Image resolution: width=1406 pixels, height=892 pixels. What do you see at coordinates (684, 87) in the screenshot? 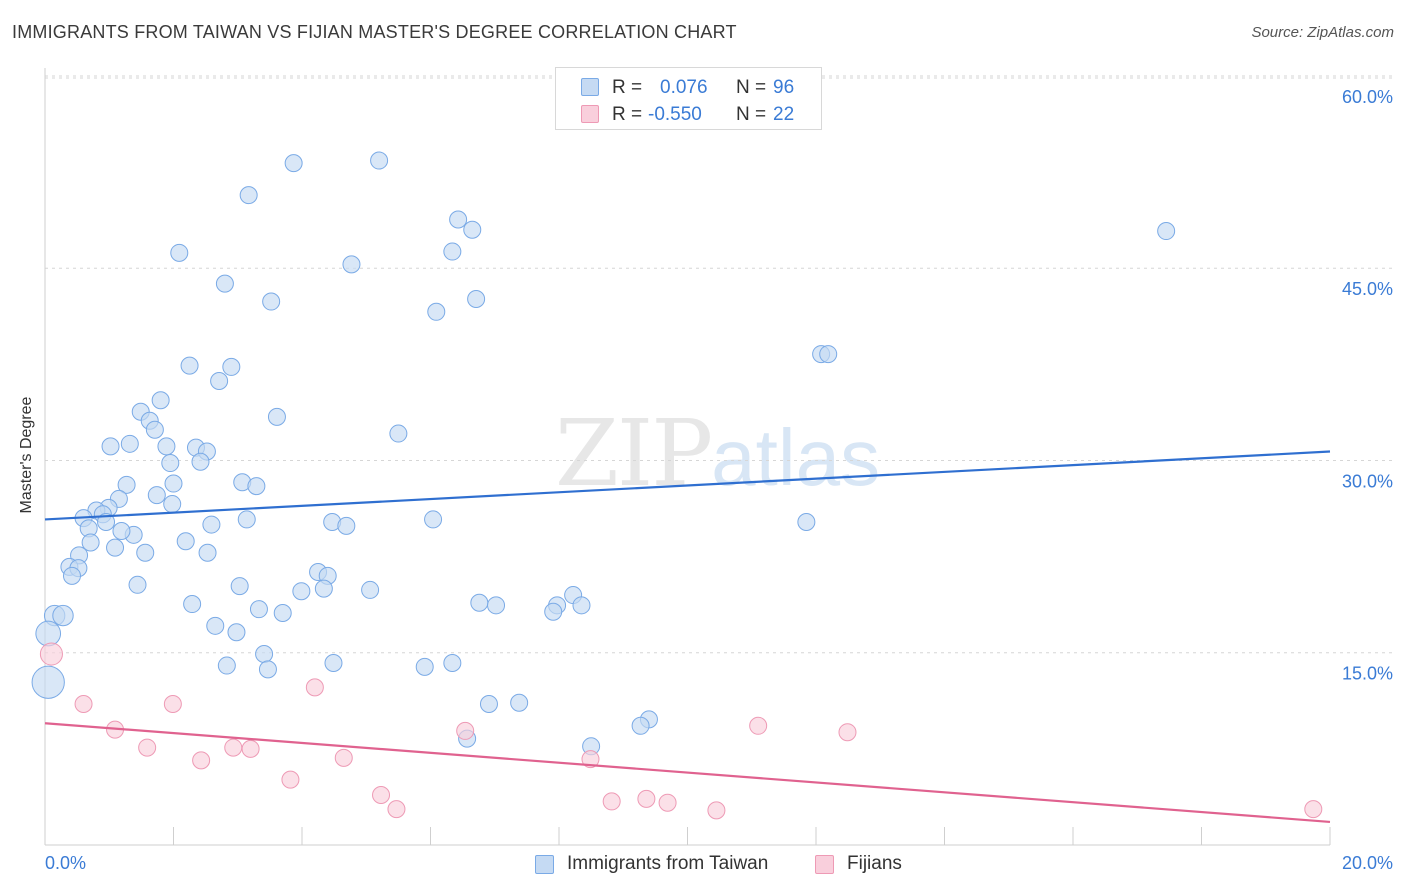
I see `legend-r-value: 0.076` at bounding box center [684, 87].